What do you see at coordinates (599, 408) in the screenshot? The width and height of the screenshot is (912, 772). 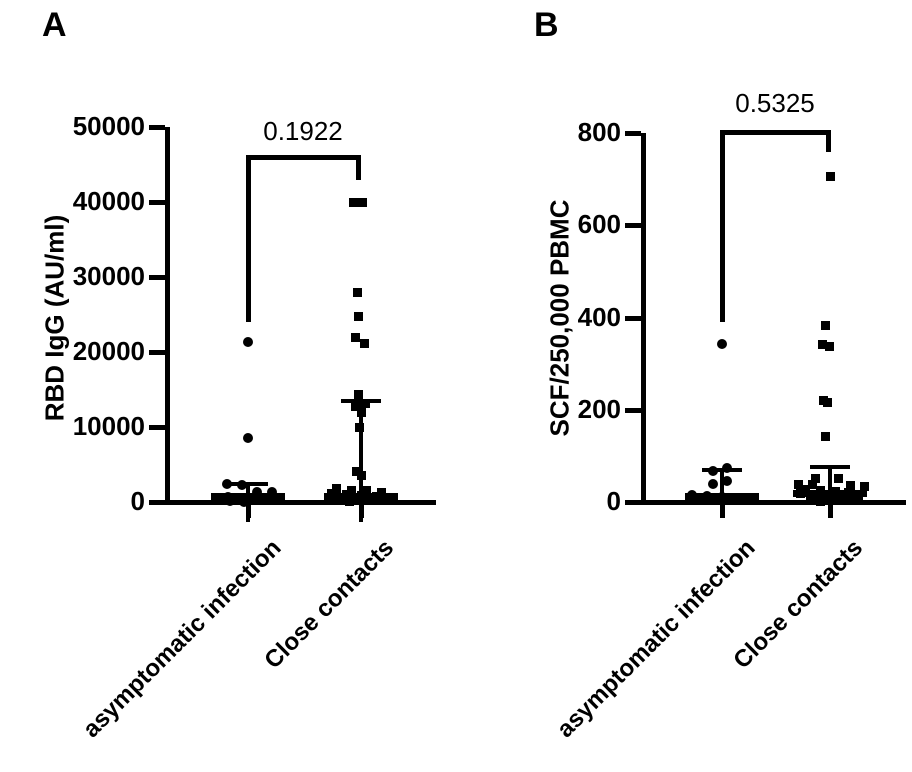 I see `y-axis-tick-label: 200` at bounding box center [599, 408].